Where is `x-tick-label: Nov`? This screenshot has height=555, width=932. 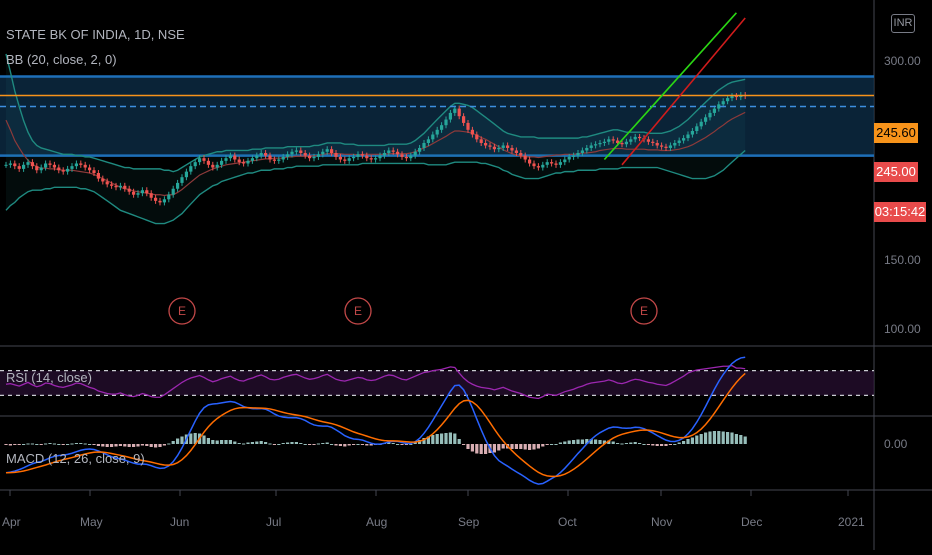
x-tick-label: Nov is located at coordinates (662, 522).